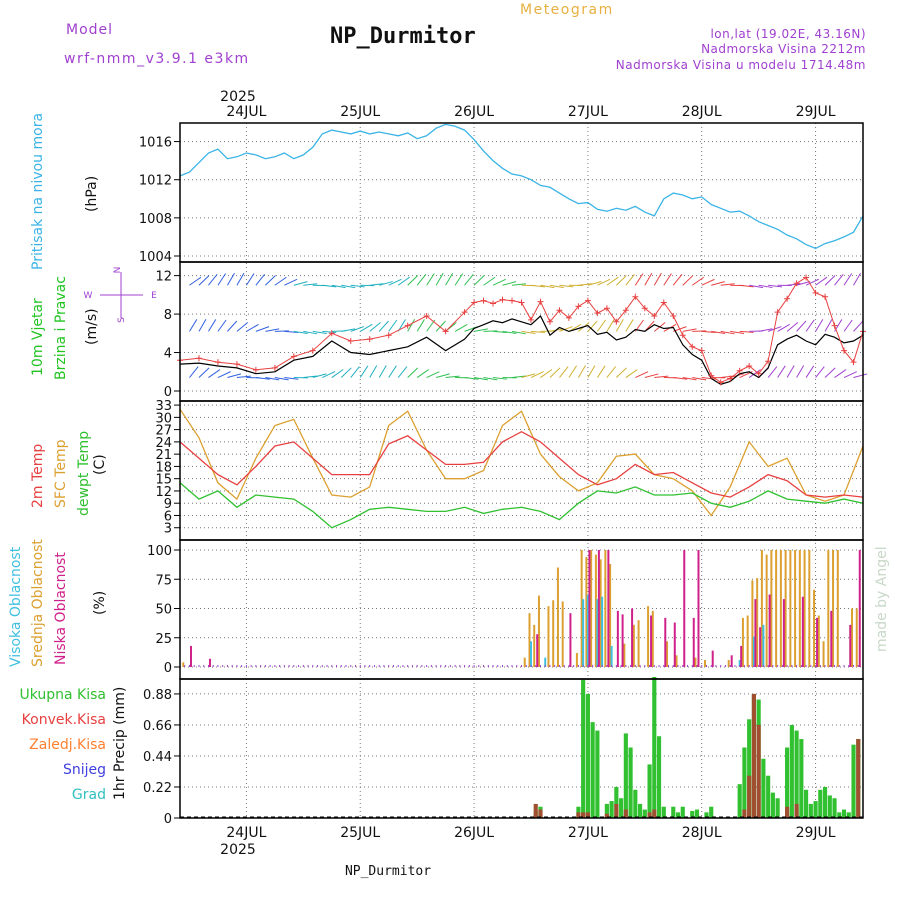  What do you see at coordinates (159, 551) in the screenshot?
I see `cloud-tick-label: 100` at bounding box center [159, 551].